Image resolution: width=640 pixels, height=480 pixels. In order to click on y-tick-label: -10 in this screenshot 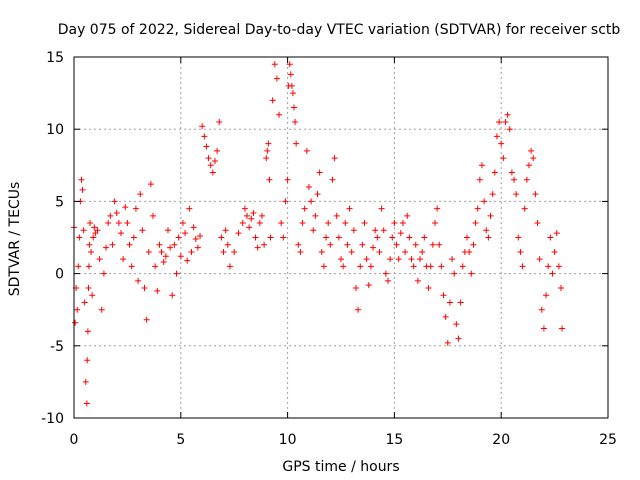, I will do `click(52, 419)`.